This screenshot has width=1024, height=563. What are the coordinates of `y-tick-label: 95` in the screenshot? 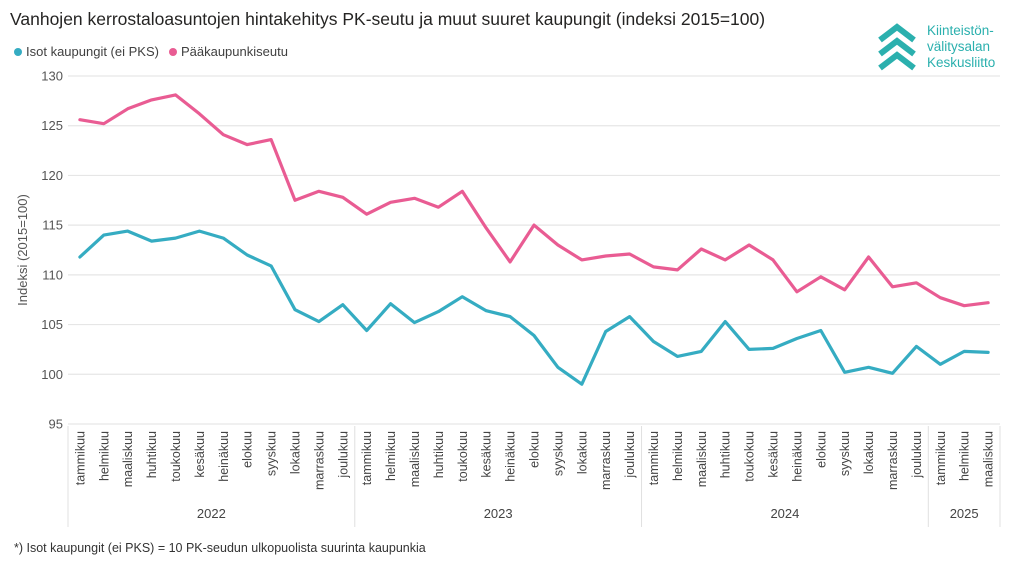 It's located at (56, 424).